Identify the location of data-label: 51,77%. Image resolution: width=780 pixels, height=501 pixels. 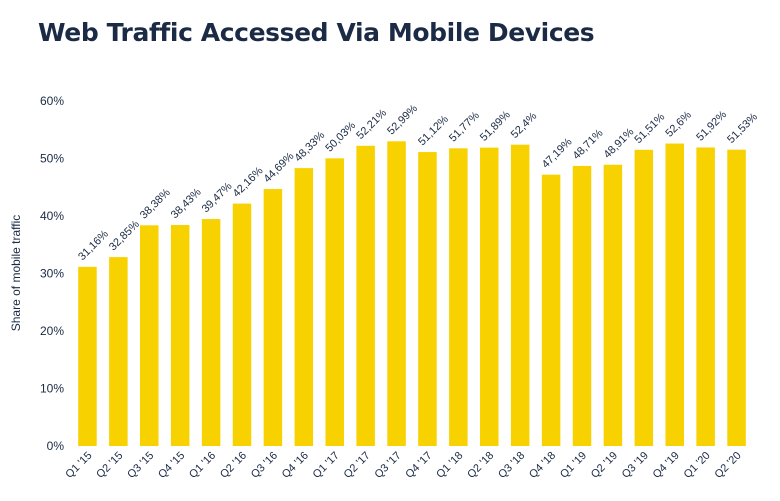
(464, 126).